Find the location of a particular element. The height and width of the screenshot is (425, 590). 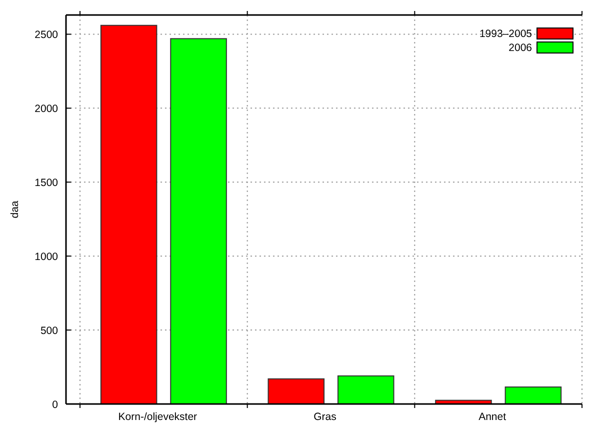

y-tick-label: 2000 is located at coordinates (46, 109).